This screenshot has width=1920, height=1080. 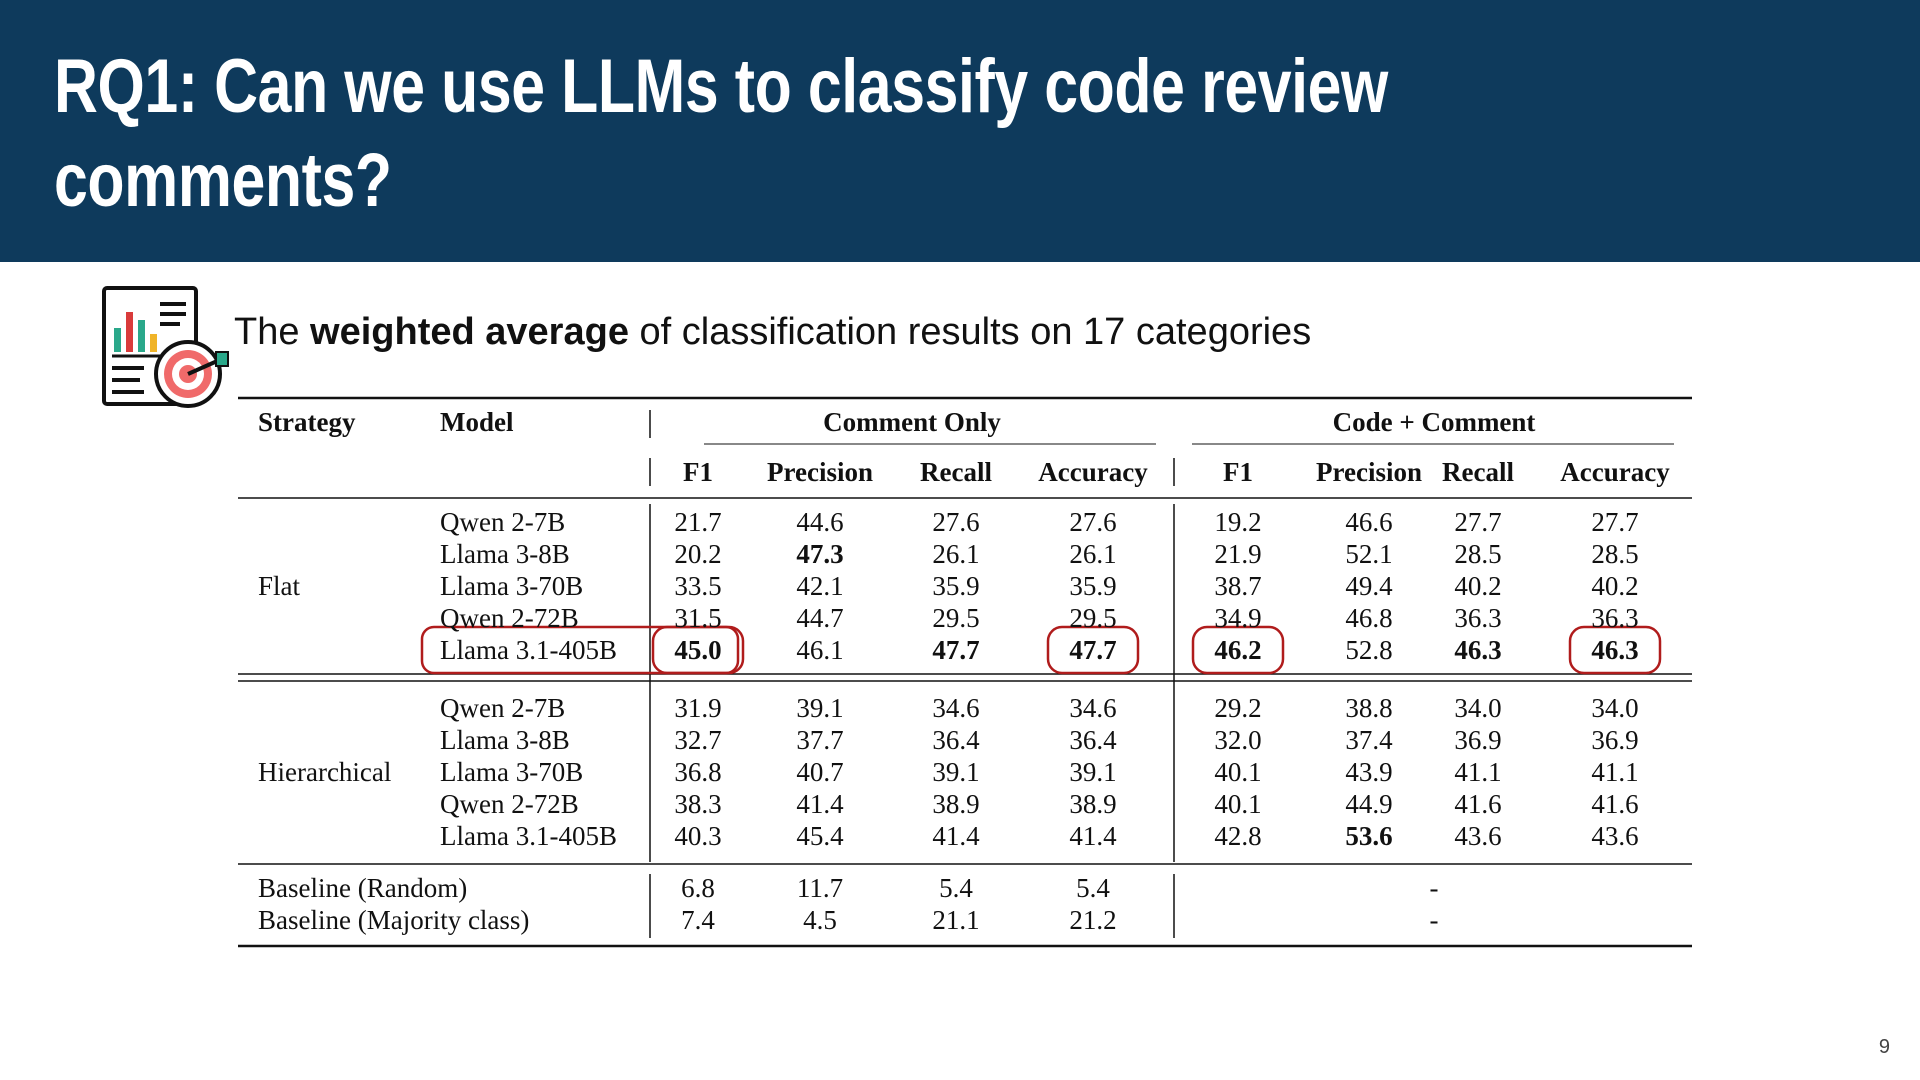 What do you see at coordinates (698, 650) in the screenshot?
I see `table-cell: 45.0` at bounding box center [698, 650].